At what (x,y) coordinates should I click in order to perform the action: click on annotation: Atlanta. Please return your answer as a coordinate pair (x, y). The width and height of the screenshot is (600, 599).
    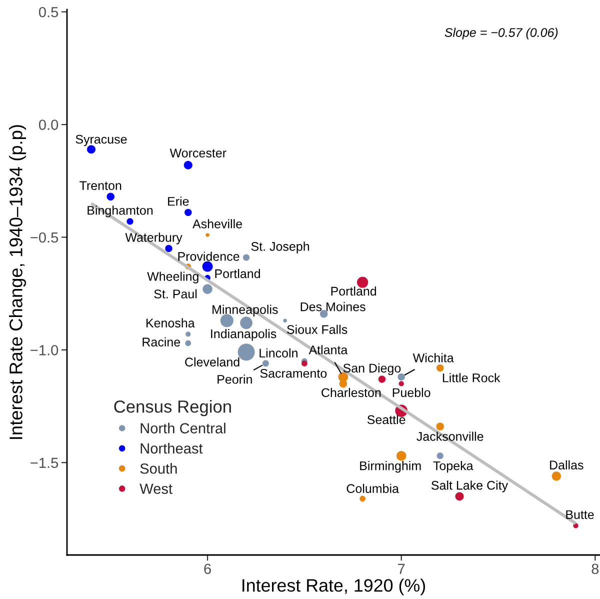
    Looking at the image, I should click on (328, 349).